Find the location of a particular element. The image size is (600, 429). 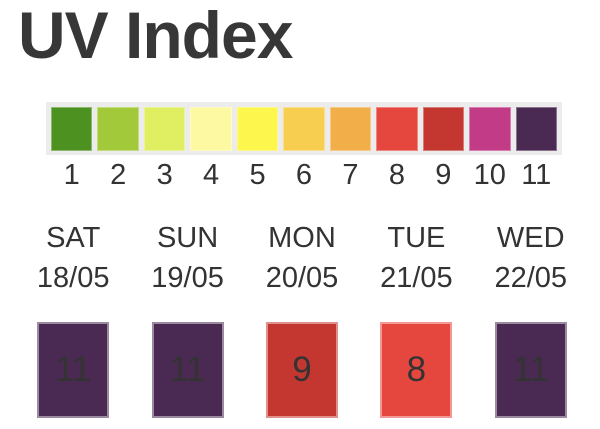

uv-scale-tick-labels: 1 2 3 4 5 6 7 8 9 10 11 is located at coordinates (304, 175).